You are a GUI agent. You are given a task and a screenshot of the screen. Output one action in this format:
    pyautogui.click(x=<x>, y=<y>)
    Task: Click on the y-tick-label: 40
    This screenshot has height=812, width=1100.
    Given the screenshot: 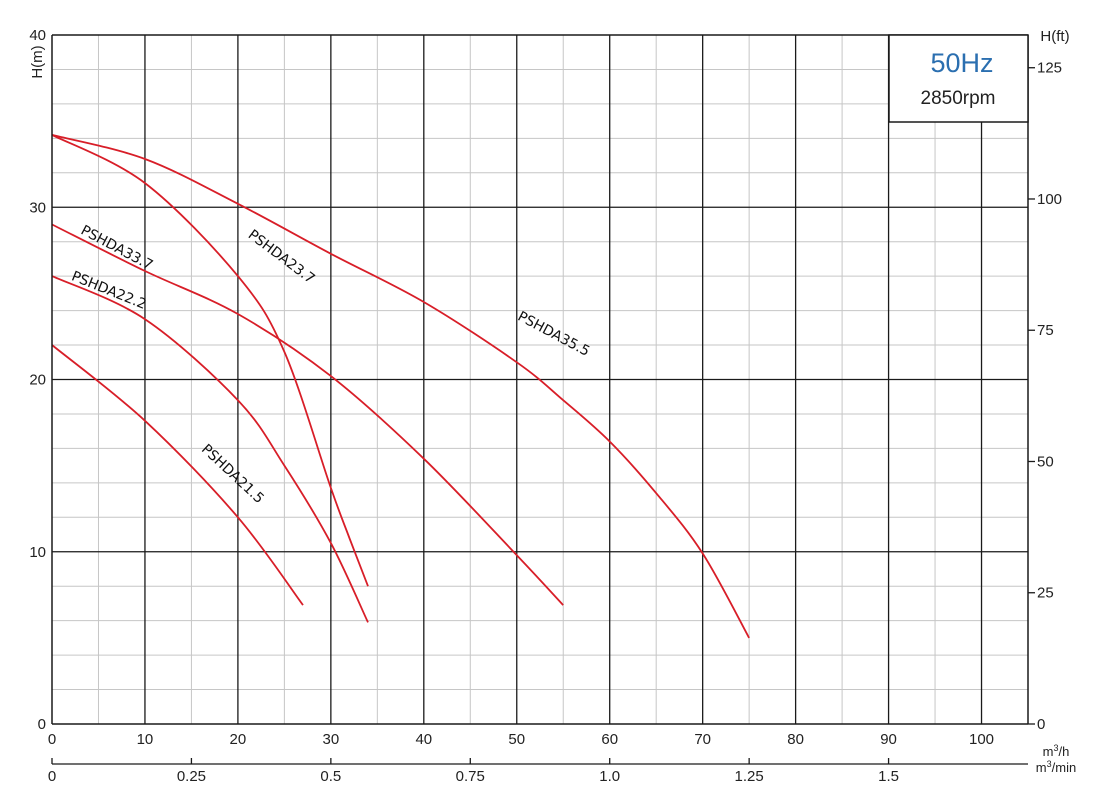 What is the action you would take?
    pyautogui.click(x=37, y=35)
    